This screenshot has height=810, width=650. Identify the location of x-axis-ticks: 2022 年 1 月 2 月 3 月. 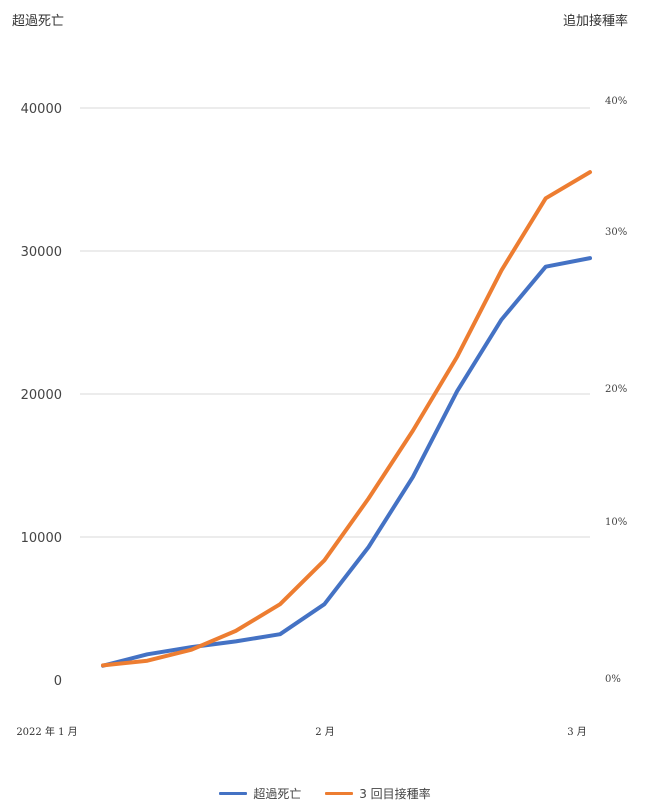
(301, 731).